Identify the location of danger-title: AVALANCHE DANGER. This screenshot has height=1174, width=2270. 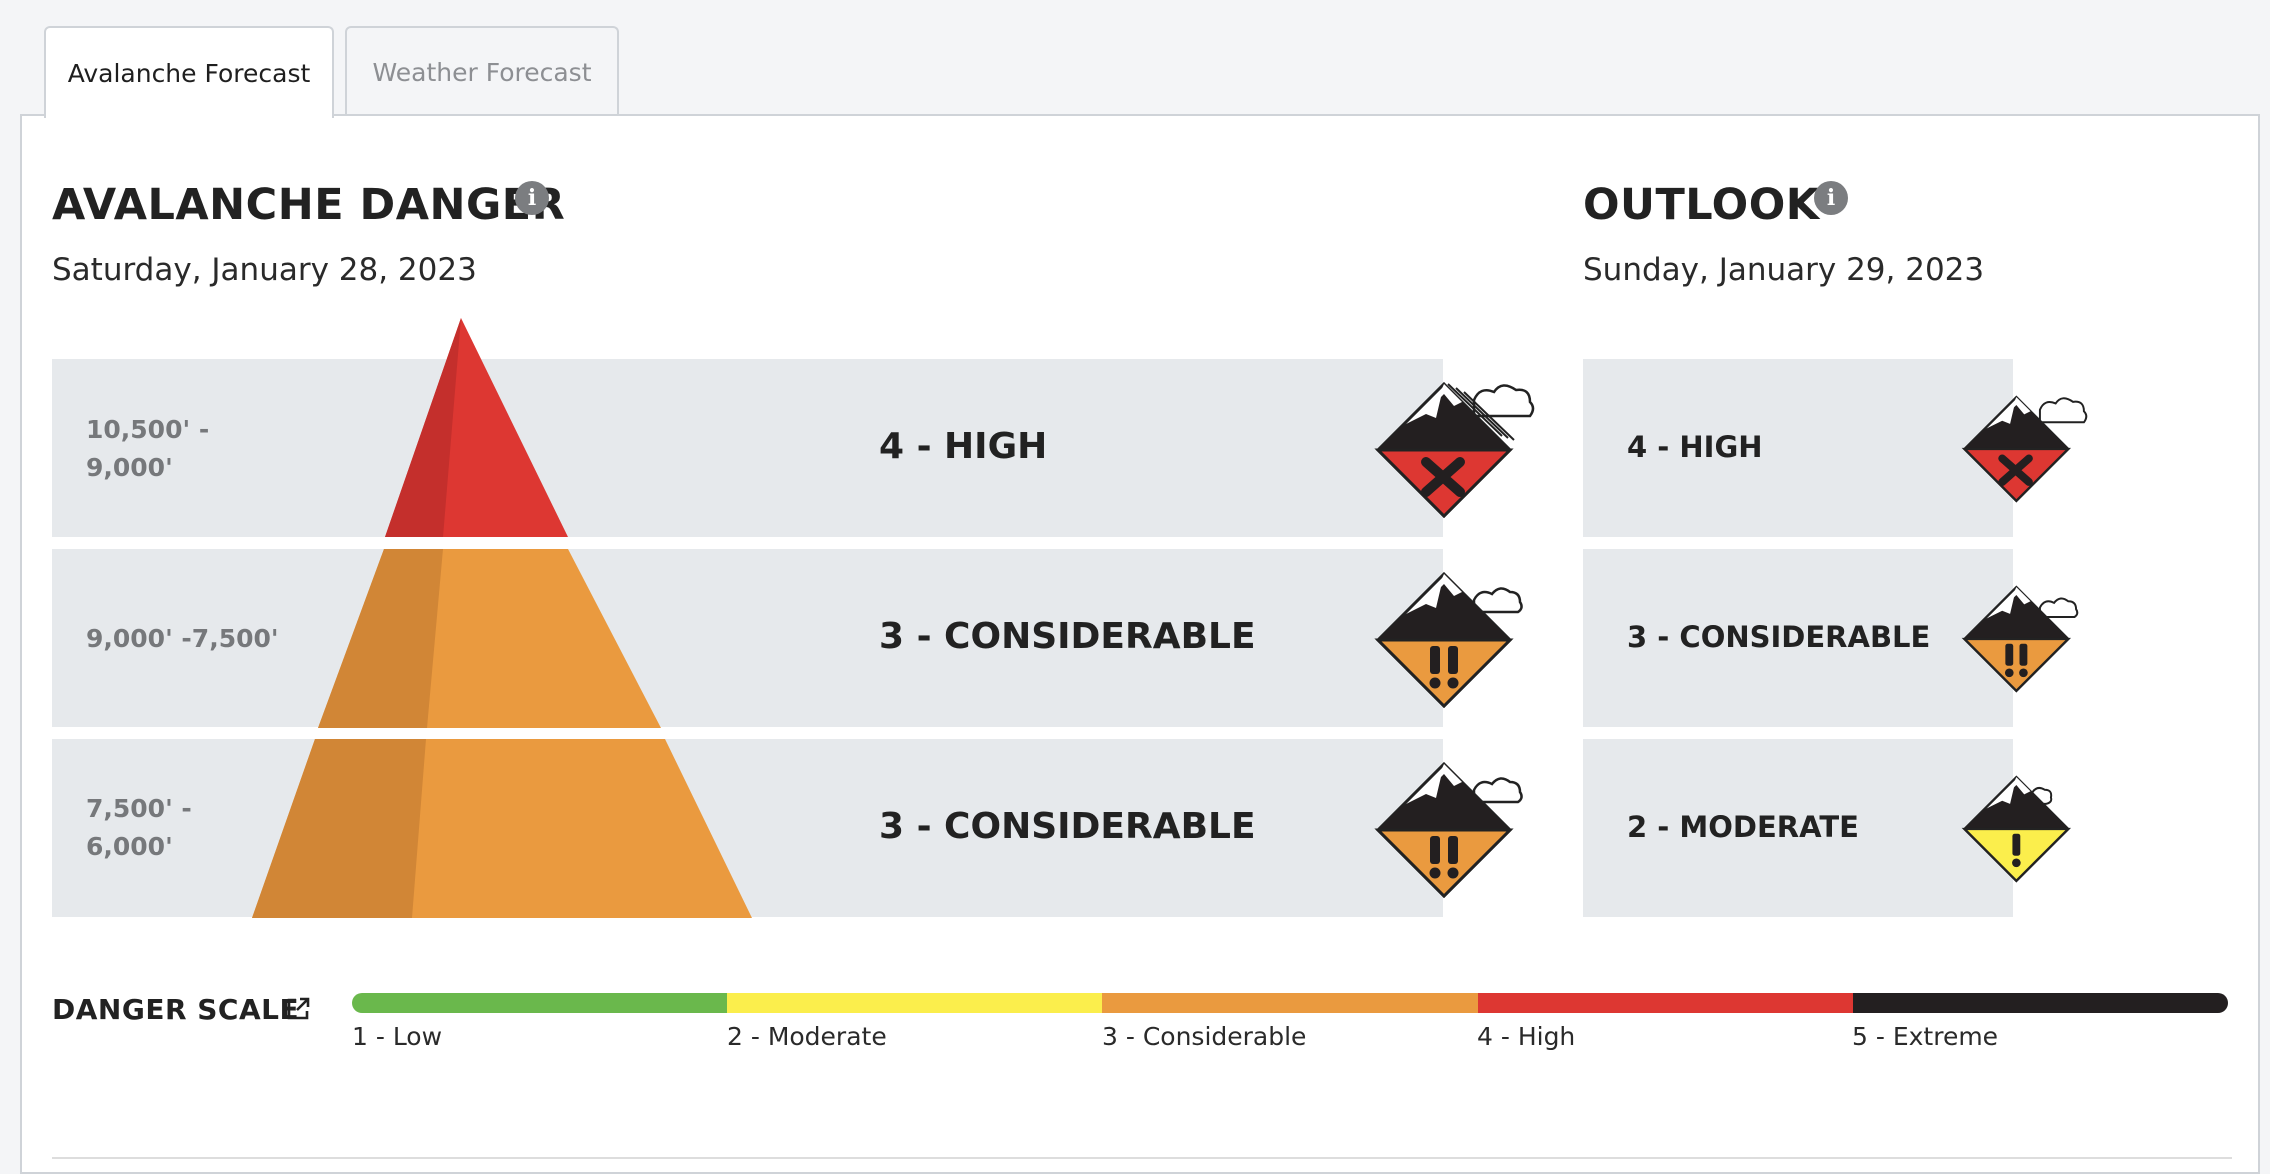
(309, 205).